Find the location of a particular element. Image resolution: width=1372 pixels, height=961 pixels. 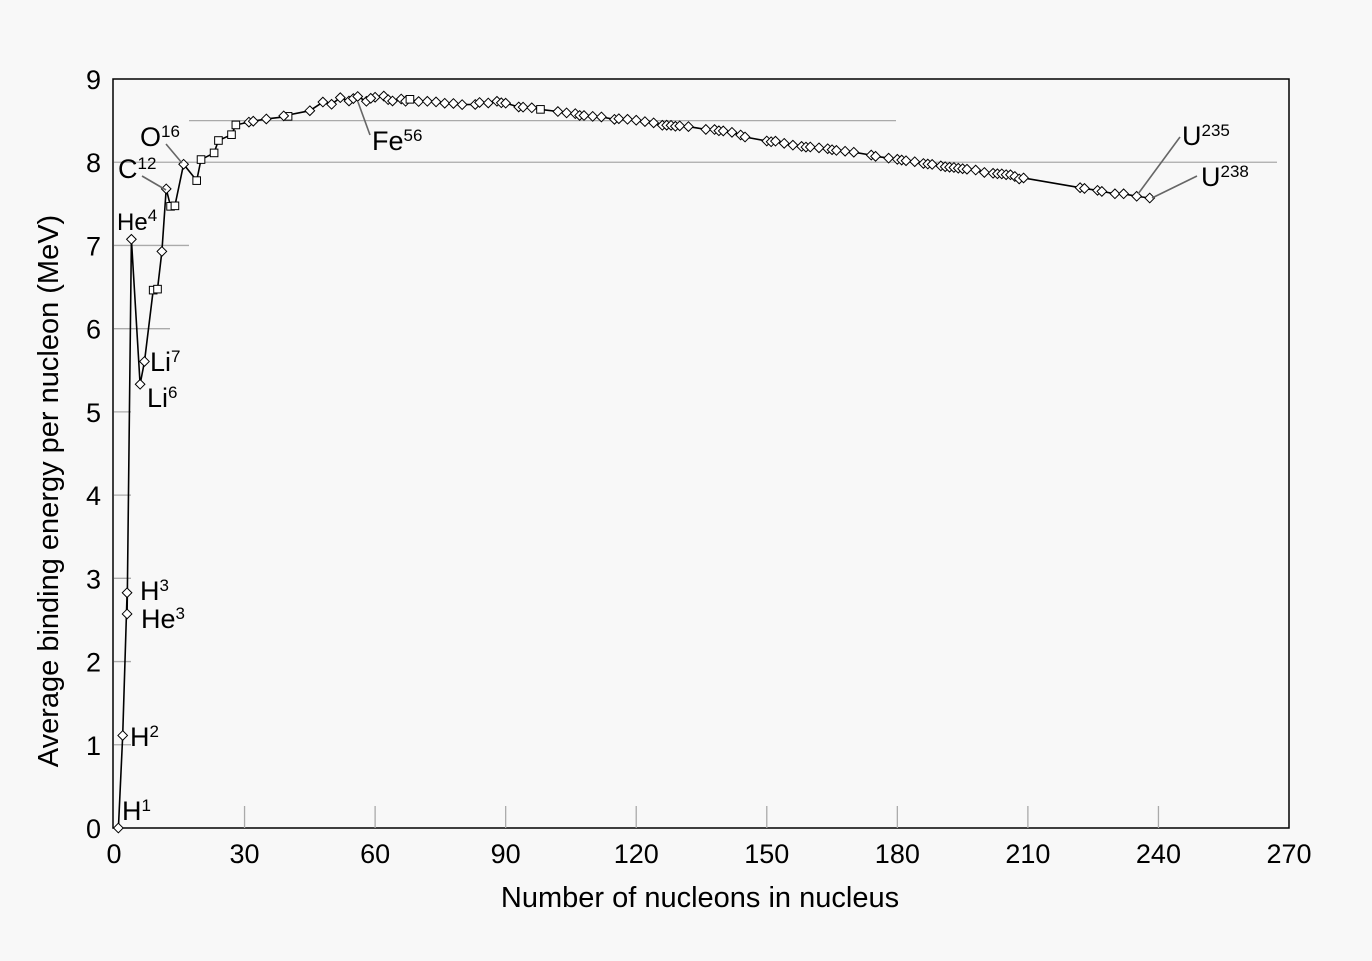

x-tick-label: 210 is located at coordinates (1027, 854).